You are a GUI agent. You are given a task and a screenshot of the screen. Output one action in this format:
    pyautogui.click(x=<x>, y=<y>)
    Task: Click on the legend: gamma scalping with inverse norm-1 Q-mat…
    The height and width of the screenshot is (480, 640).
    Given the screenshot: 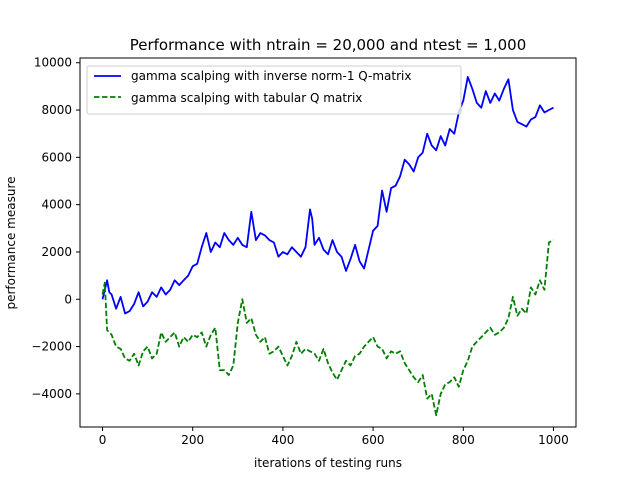 What is the action you would take?
    pyautogui.click(x=274, y=90)
    